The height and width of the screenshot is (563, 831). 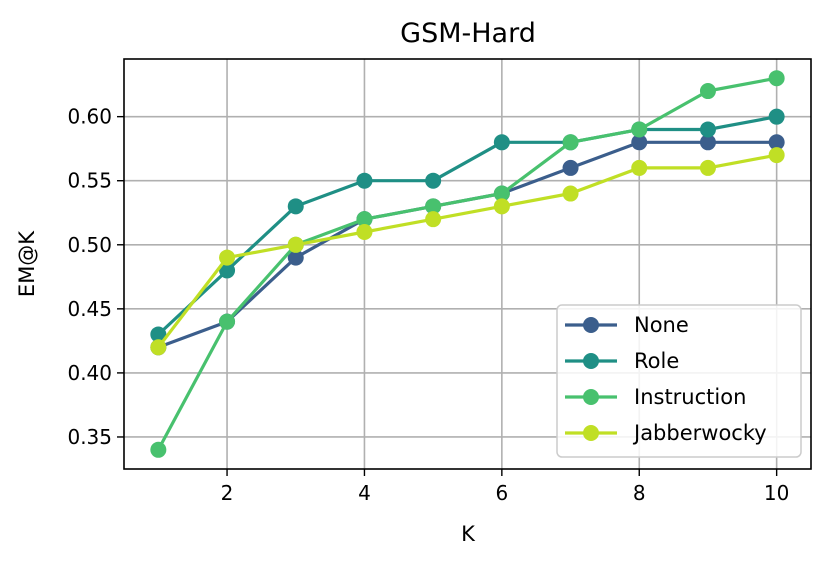 I want to click on y-tick-label: 0.45, so click(x=89, y=309).